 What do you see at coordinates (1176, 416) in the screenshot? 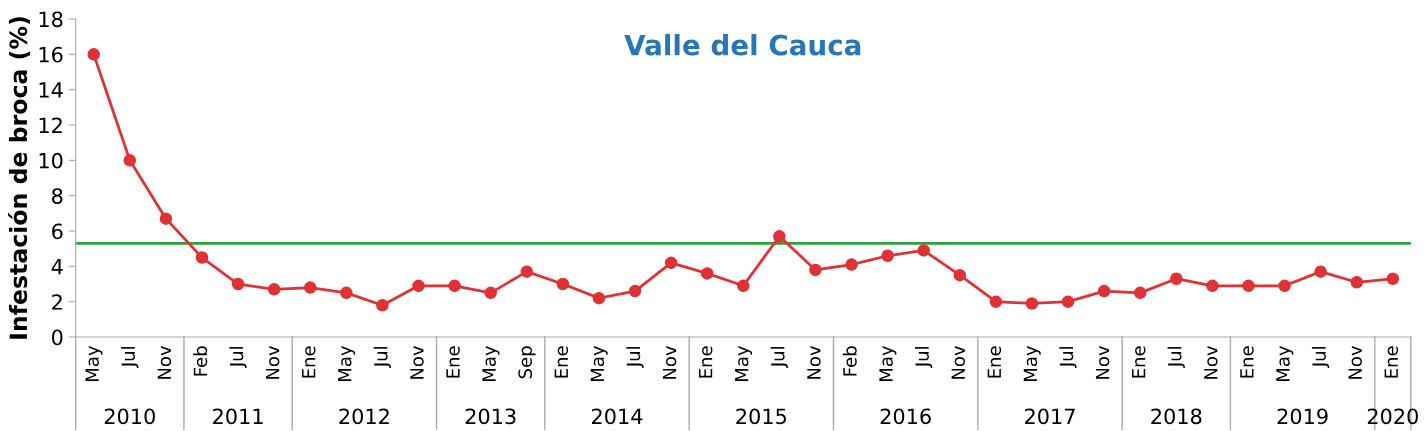
I see `text: 2018` at bounding box center [1176, 416].